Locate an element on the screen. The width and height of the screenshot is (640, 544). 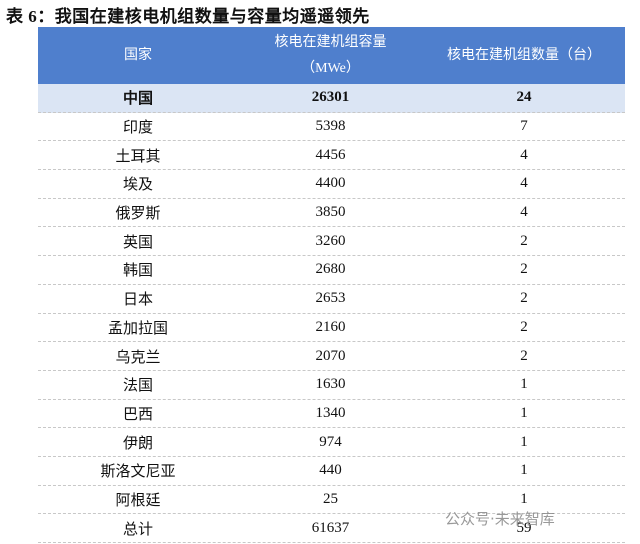
table-cell: 24 is located at coordinates (524, 97).